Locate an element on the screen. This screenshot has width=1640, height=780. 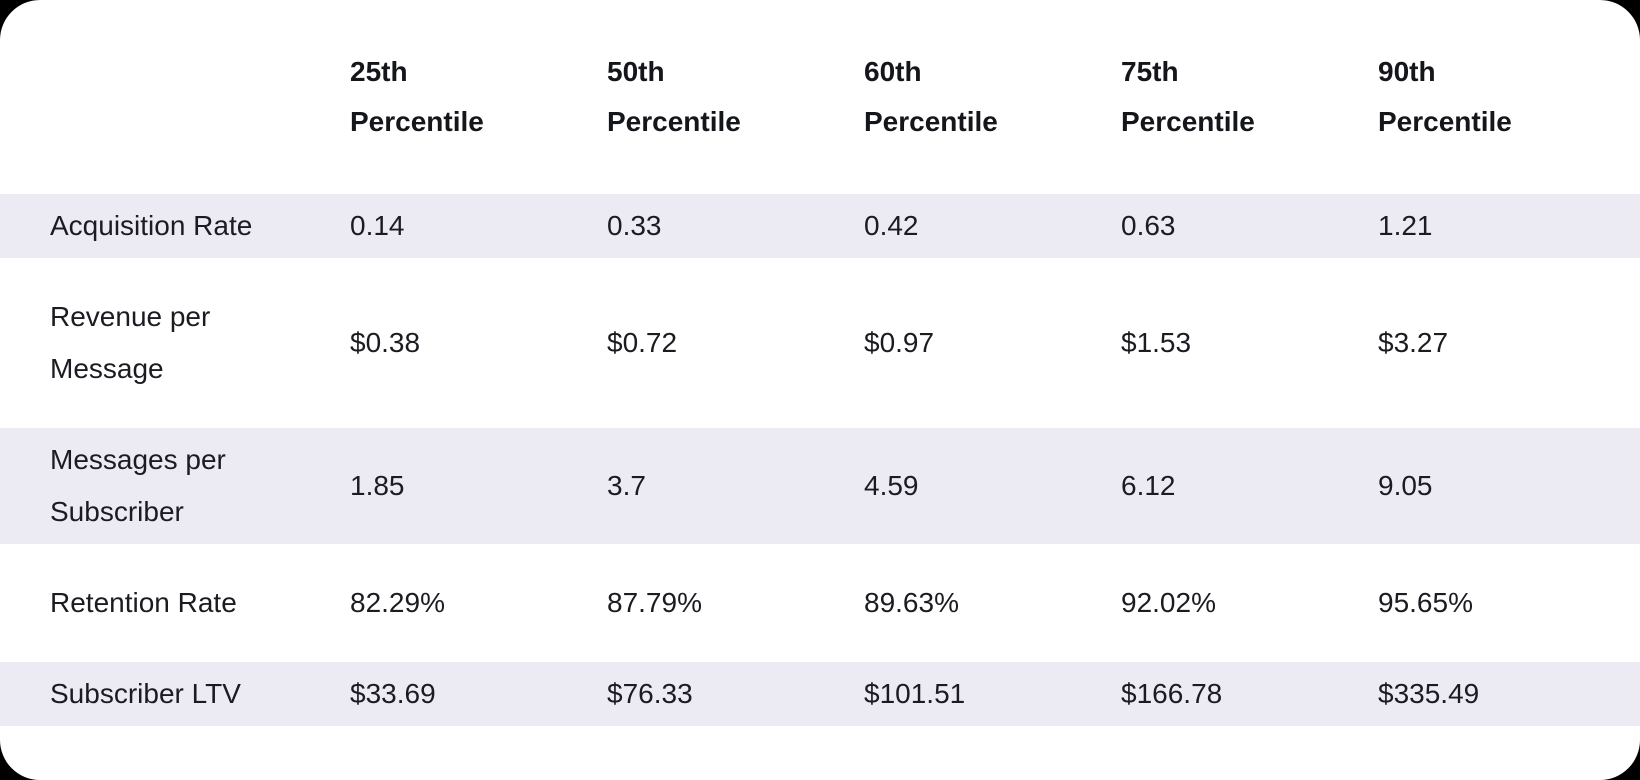
row-label: Acquisition Rate is located at coordinates (175, 226).